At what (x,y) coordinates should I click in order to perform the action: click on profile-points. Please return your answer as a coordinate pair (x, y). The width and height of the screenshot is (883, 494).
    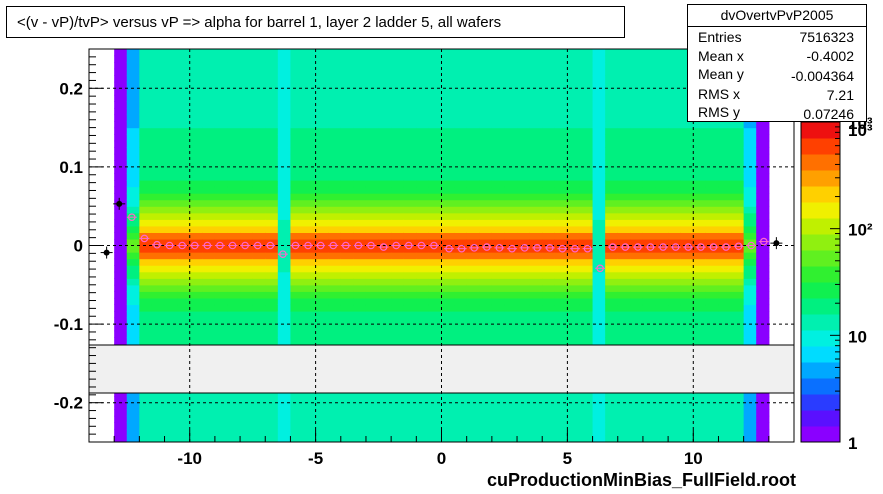
    Looking at the image, I should click on (441, 235).